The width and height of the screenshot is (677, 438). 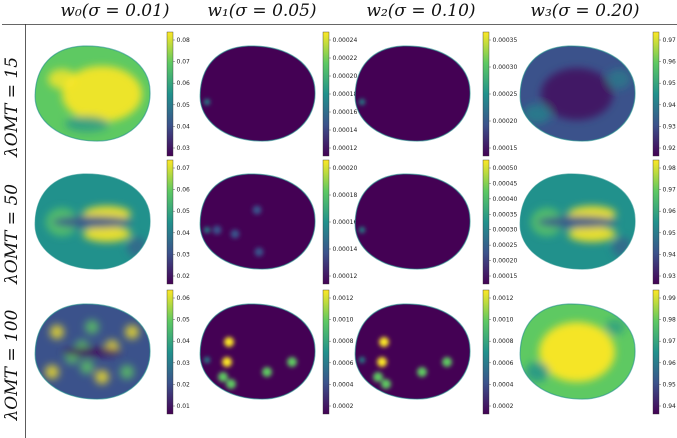 I want to click on colorbar-tick-label: 0.00025, so click(x=505, y=94).